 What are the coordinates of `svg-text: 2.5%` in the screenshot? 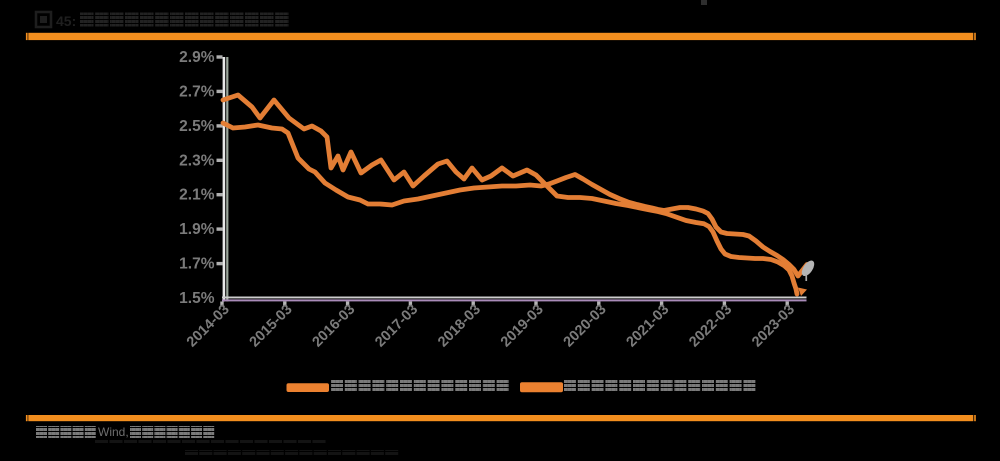 It's located at (197, 126).